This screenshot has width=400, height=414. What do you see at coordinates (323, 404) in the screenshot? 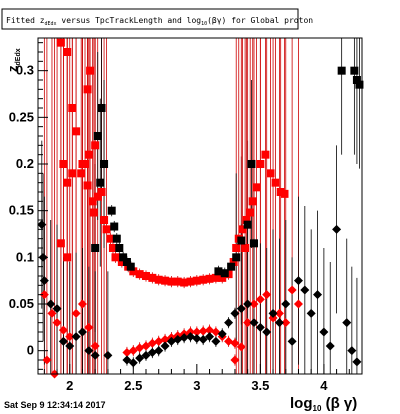
I see `x-axis-label: log10 (β γ)` at bounding box center [323, 404].